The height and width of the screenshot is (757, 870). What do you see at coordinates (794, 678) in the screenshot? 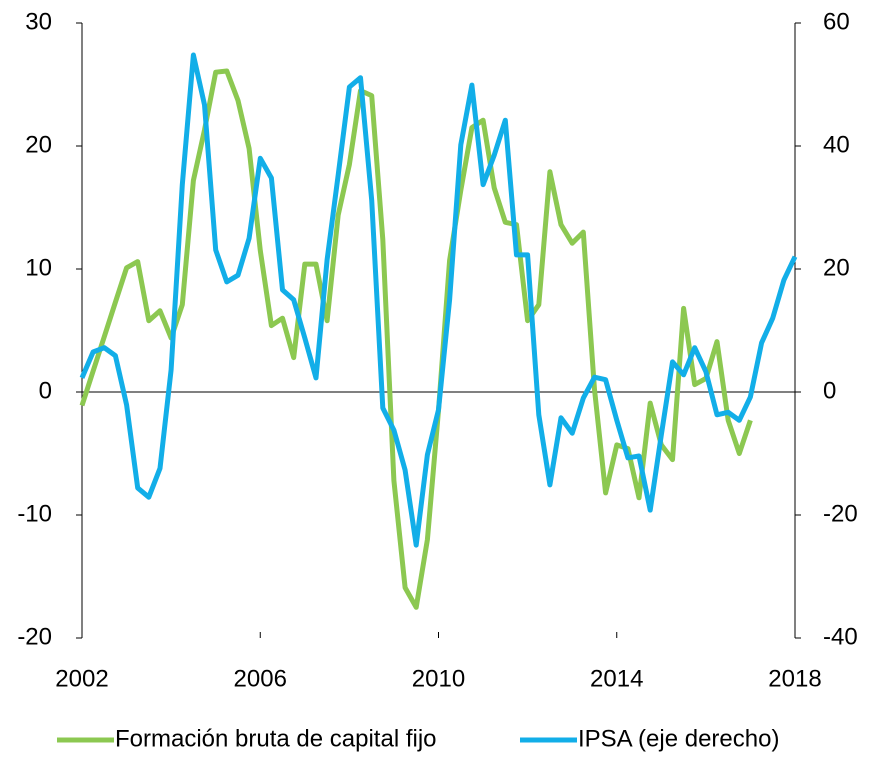
I see `x-tick-label: 2018` at bounding box center [794, 678].